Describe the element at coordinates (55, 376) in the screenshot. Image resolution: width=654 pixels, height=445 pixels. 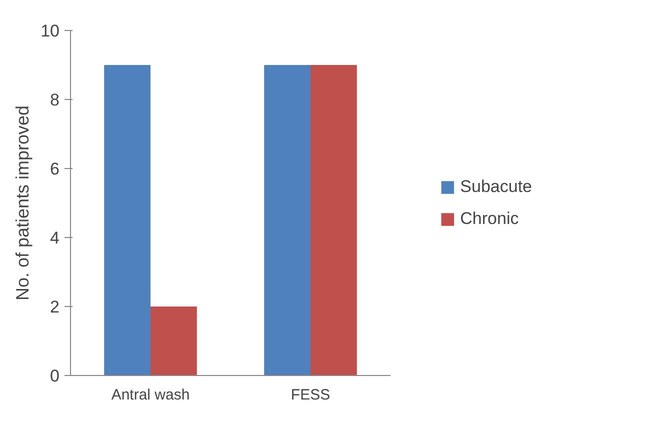
I see `y-tick-label: 0` at that location.